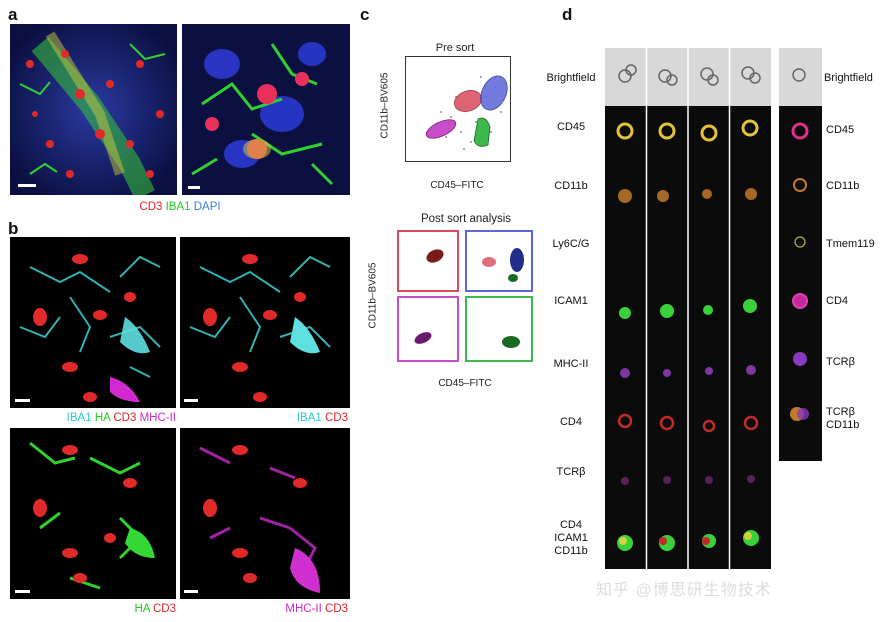 This screenshot has width=886, height=622. I want to click on pre-sort-plot, so click(458, 109).